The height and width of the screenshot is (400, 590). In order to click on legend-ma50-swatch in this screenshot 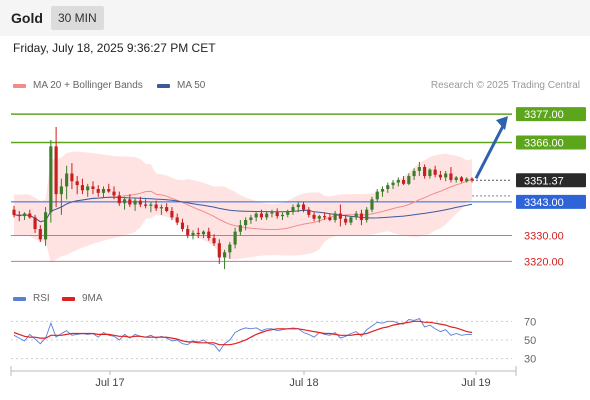, I will do `click(163, 85)`.